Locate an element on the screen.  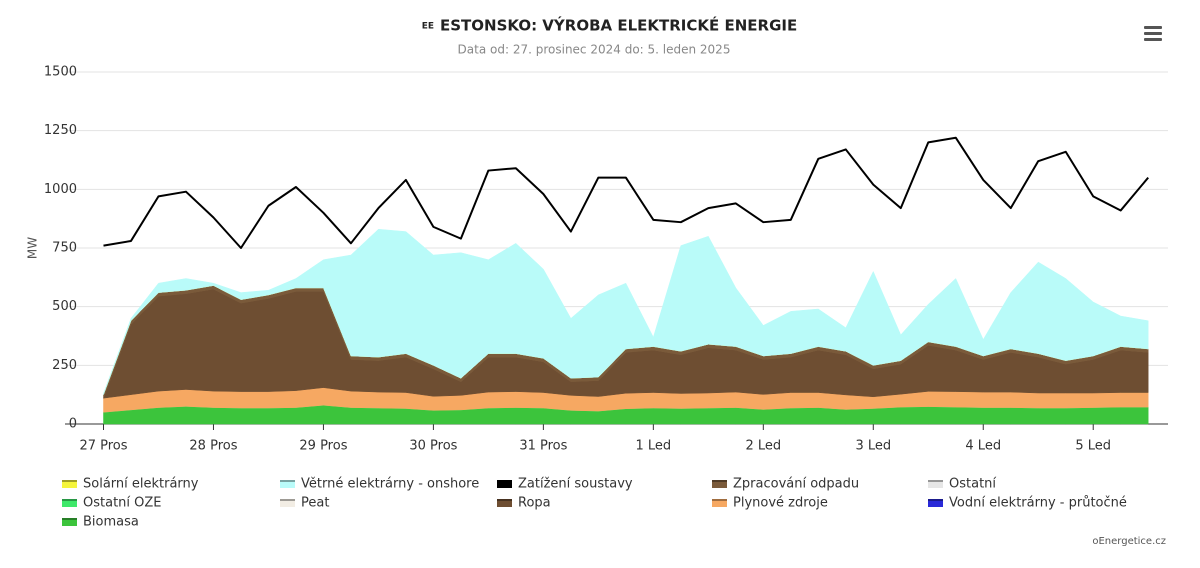
flag-code: EE is located at coordinates (428, 27).